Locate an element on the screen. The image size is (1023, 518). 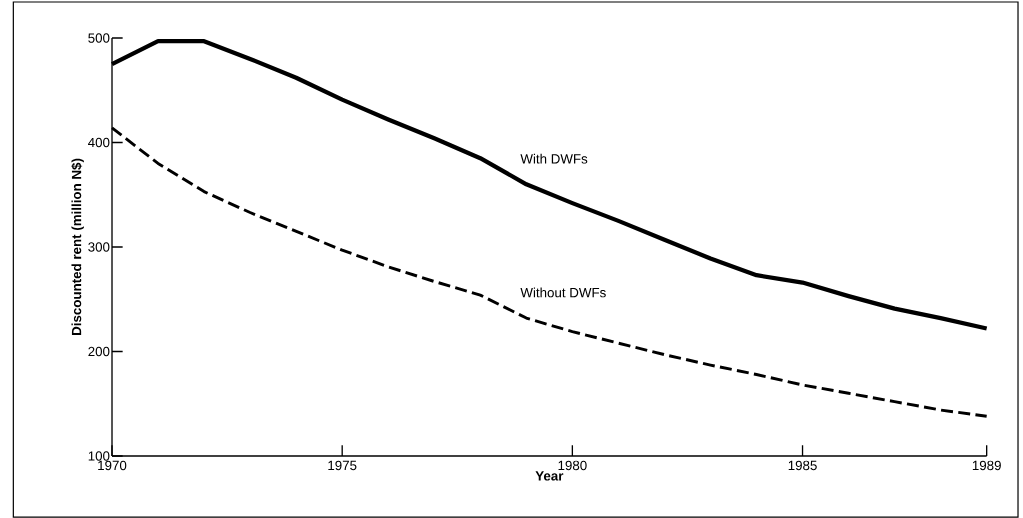
annotation: With DWFs is located at coordinates (554, 158).